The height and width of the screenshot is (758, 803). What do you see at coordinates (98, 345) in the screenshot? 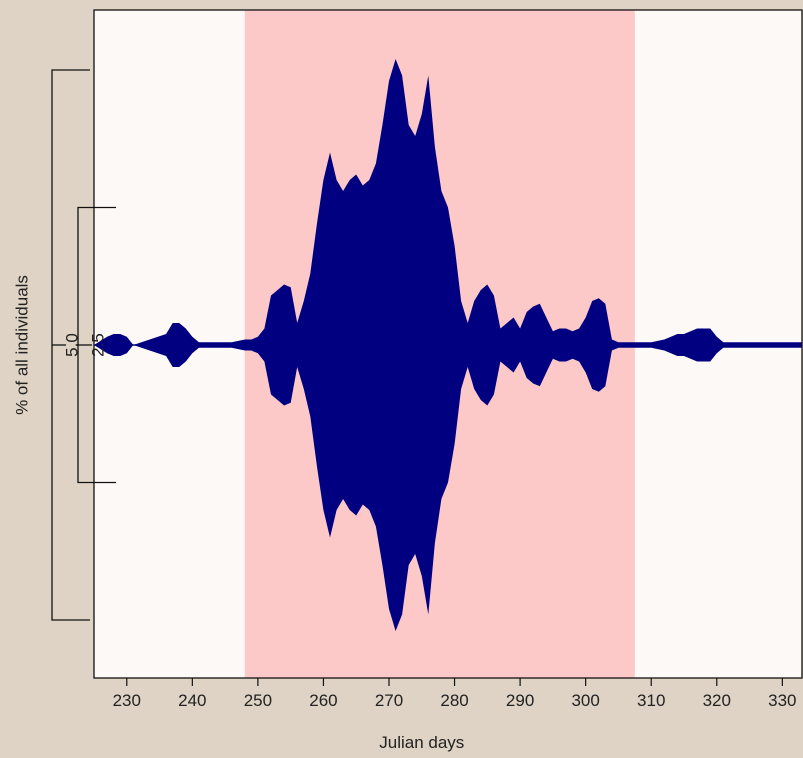
I see `scale-bar-label-1: 2.5` at bounding box center [98, 345].